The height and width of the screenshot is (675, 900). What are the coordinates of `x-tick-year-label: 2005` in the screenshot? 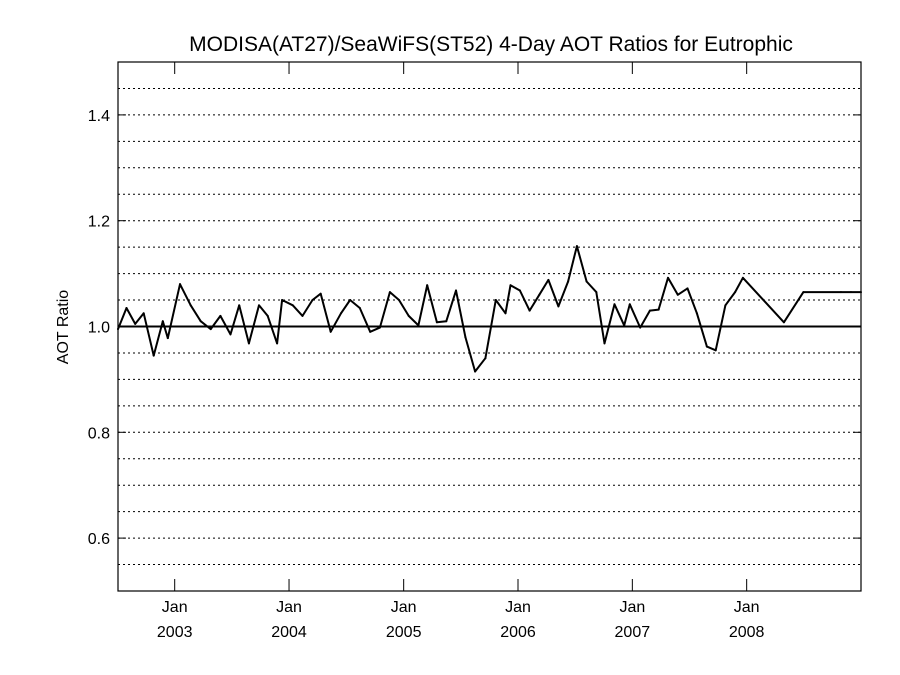 It's located at (404, 632).